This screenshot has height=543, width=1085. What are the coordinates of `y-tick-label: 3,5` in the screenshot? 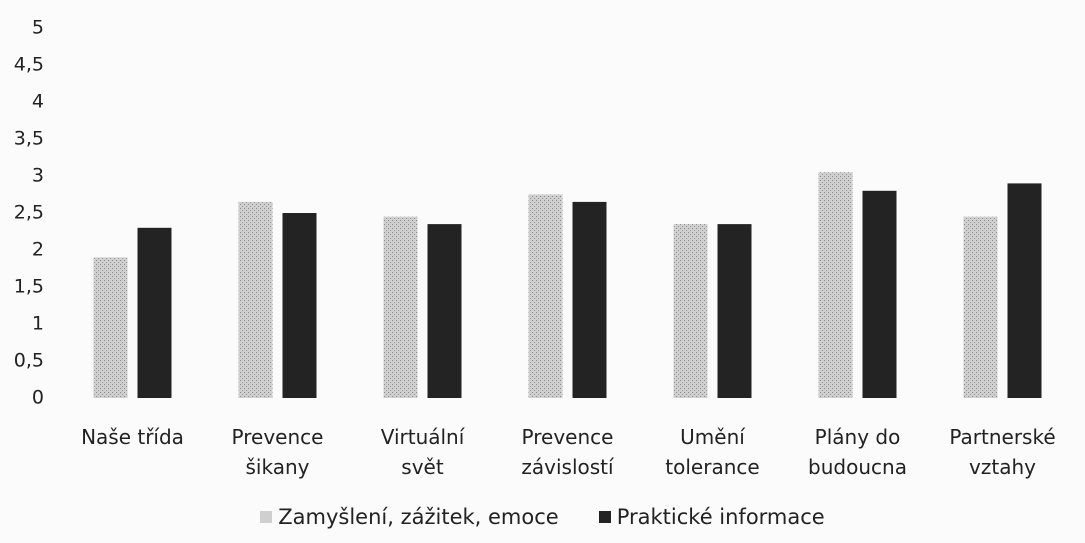 It's located at (29, 139).